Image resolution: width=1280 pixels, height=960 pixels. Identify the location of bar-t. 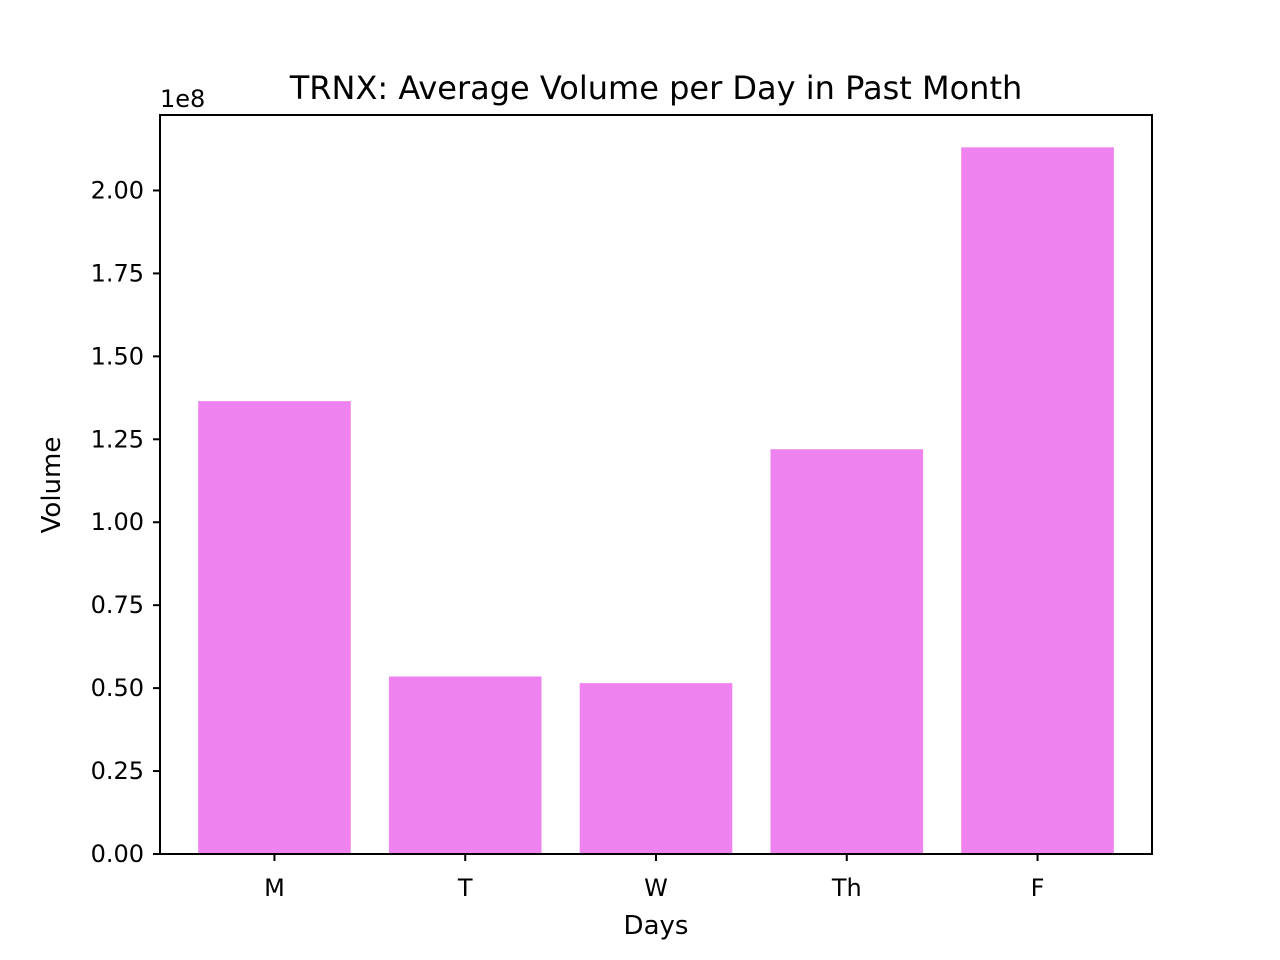
(465, 765).